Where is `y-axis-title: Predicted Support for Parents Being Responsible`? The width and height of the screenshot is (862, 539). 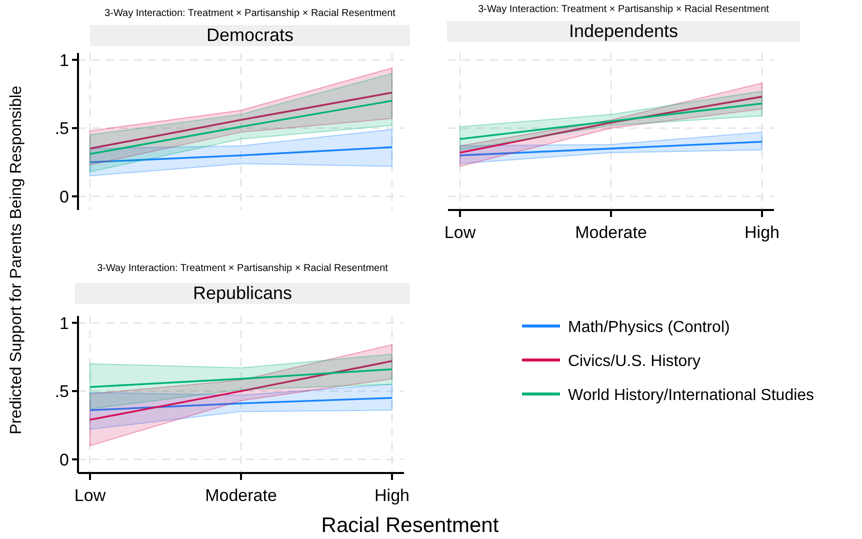
y-axis-title: Predicted Support for Parents Being Responsible is located at coordinates (16, 260).